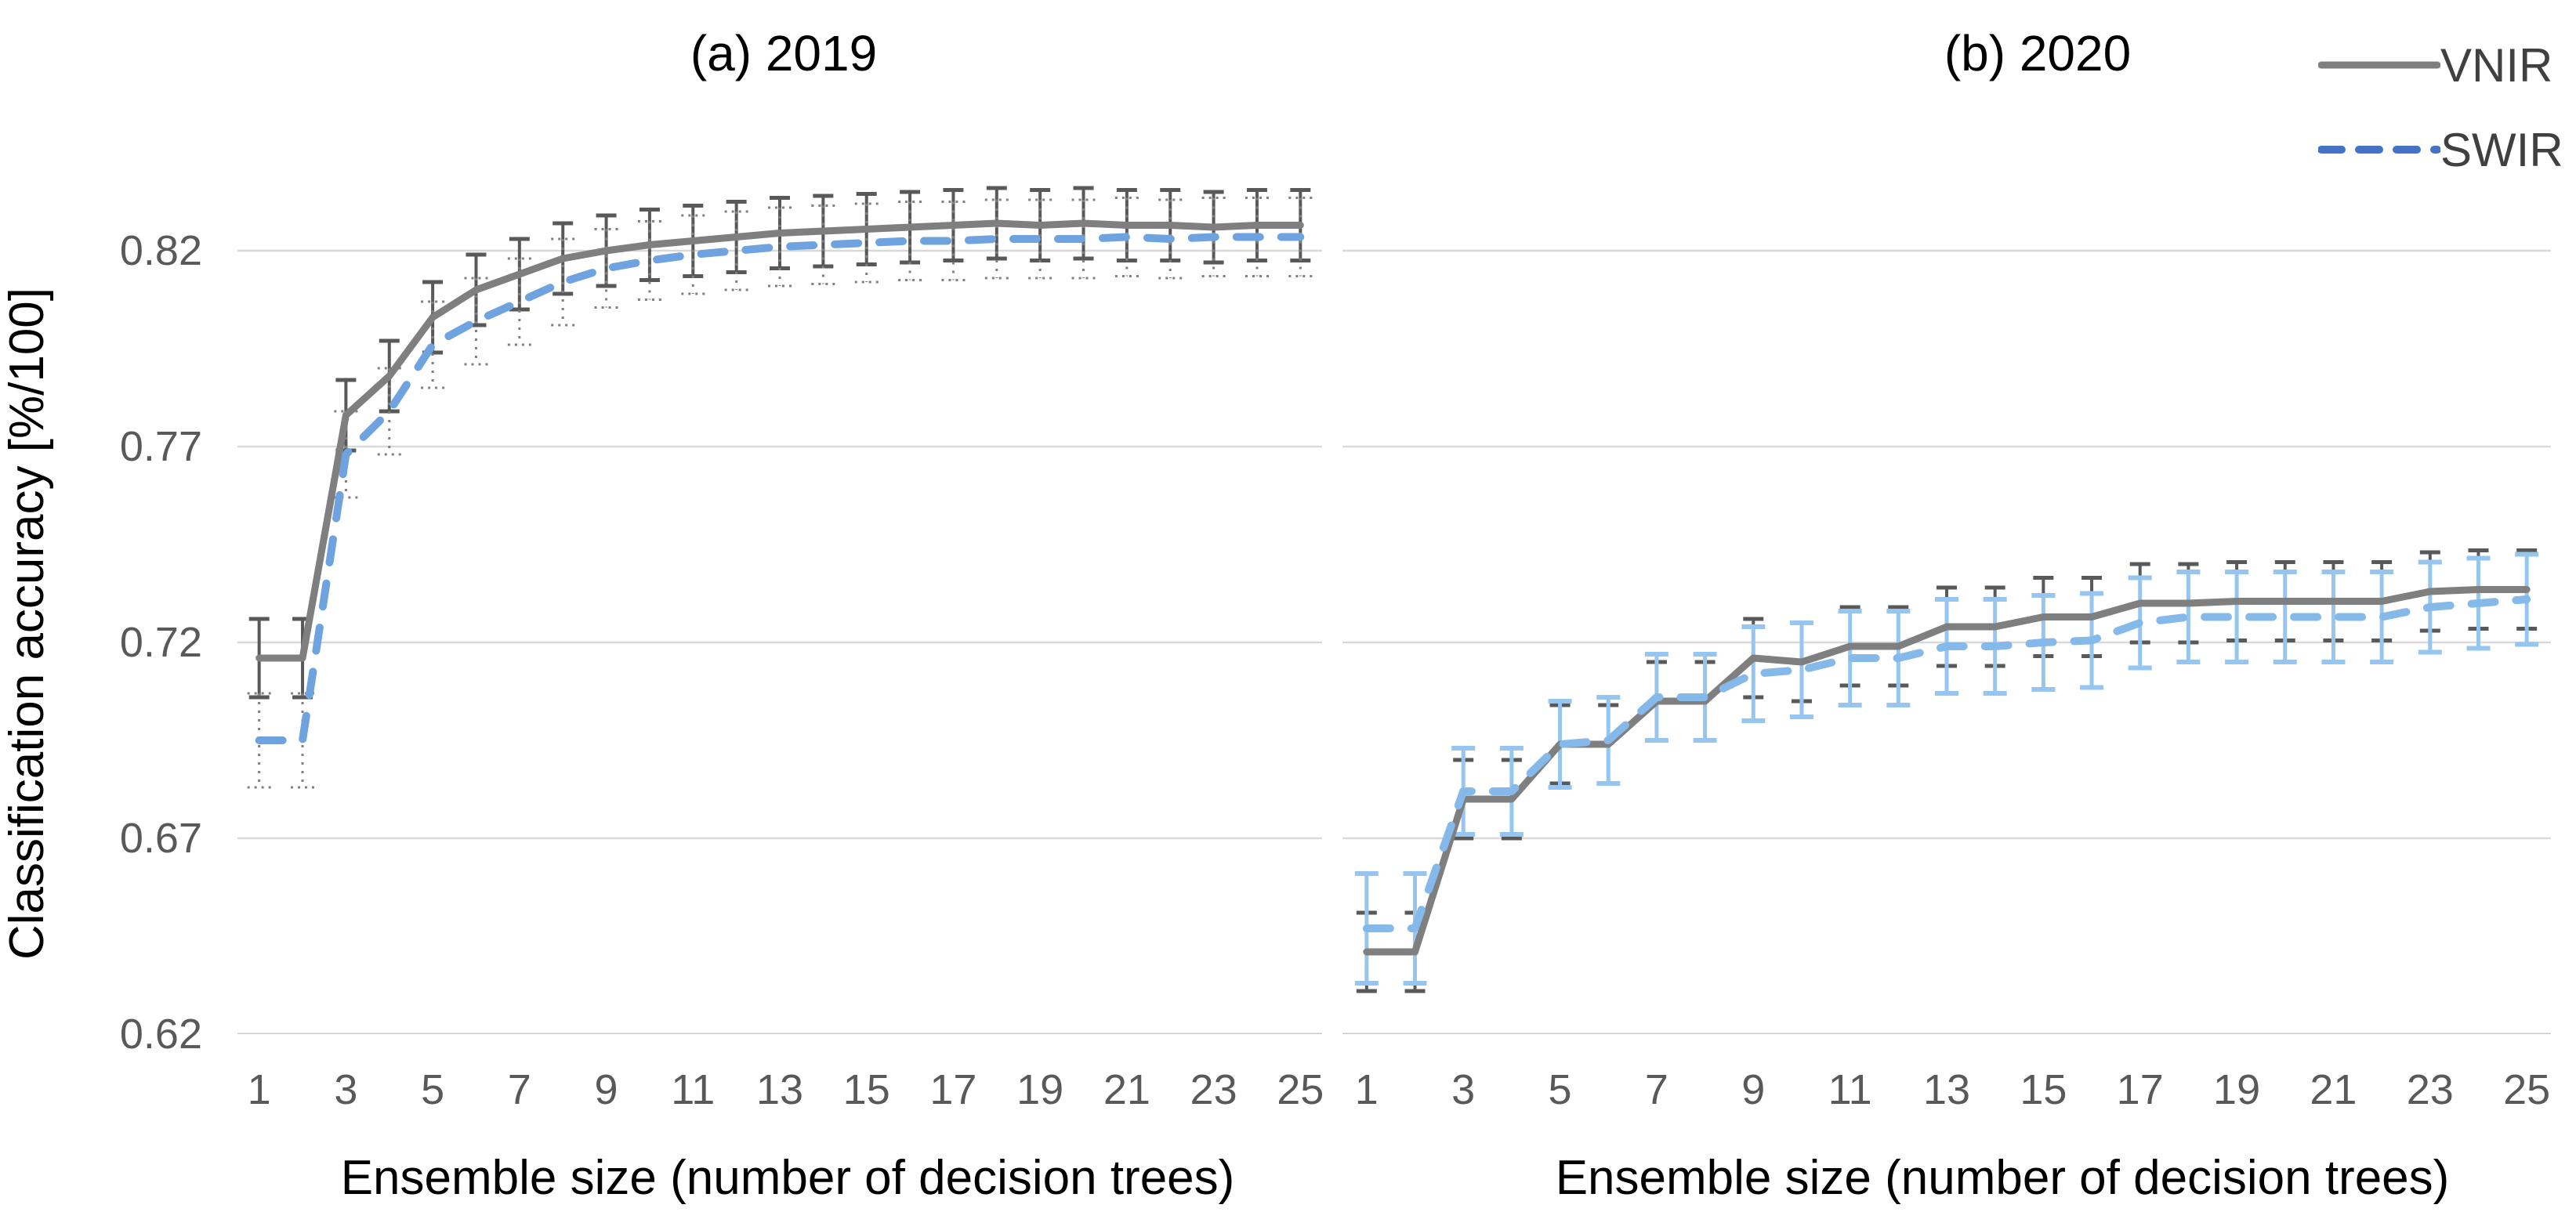 The image size is (2576, 1230). Describe the element at coordinates (787, 1178) in the screenshot. I see `x-axis-title-2019: Ensemble size (number of decision trees)` at that location.